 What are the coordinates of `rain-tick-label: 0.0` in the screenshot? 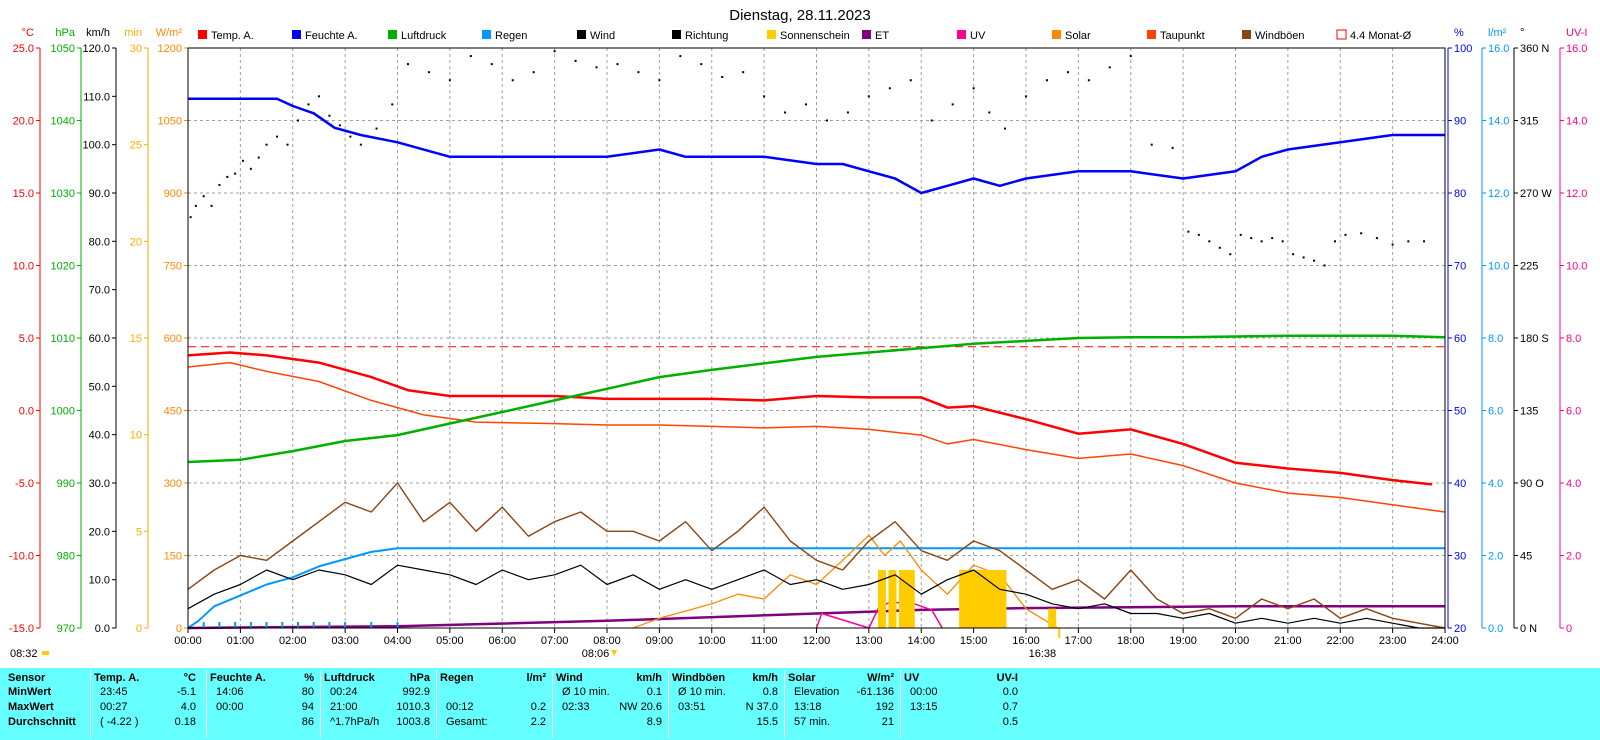 It's located at (1495, 629).